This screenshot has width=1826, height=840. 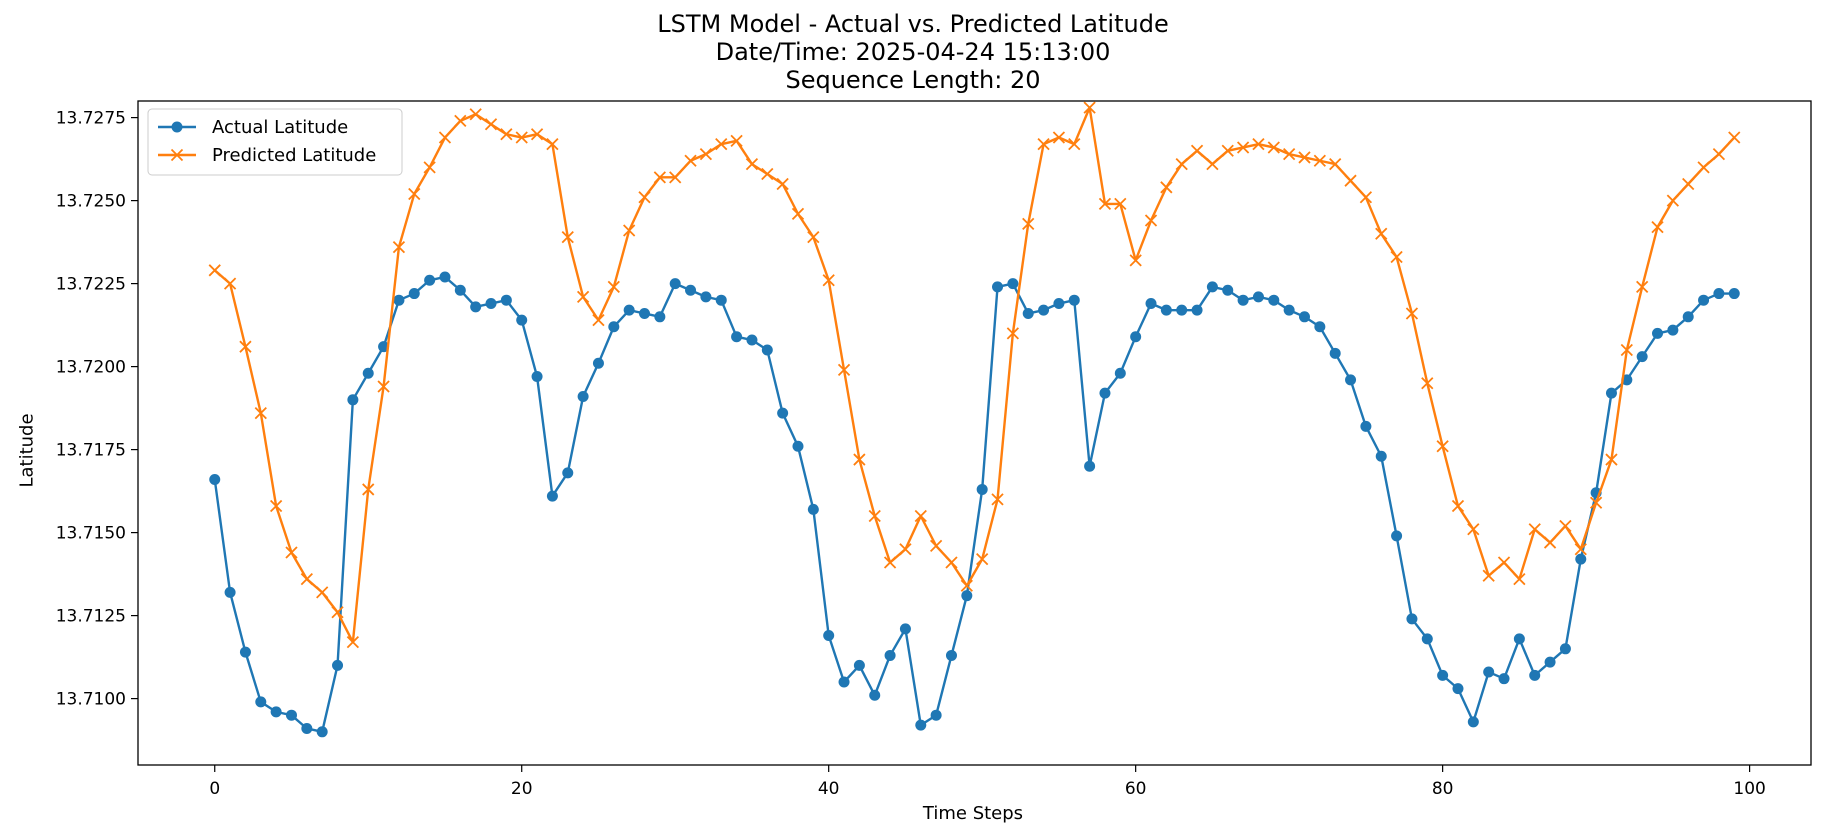 I want to click on x-tick-label: 40, so click(x=829, y=789).